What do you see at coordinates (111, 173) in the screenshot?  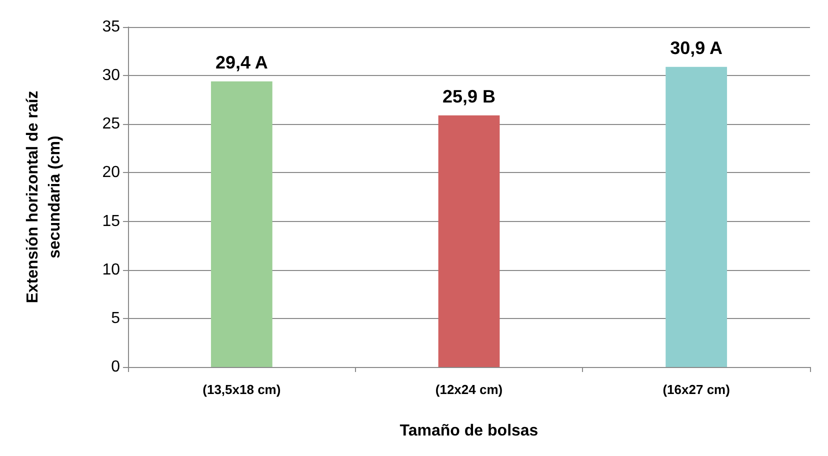 I see `y-tick-label: 20` at bounding box center [111, 173].